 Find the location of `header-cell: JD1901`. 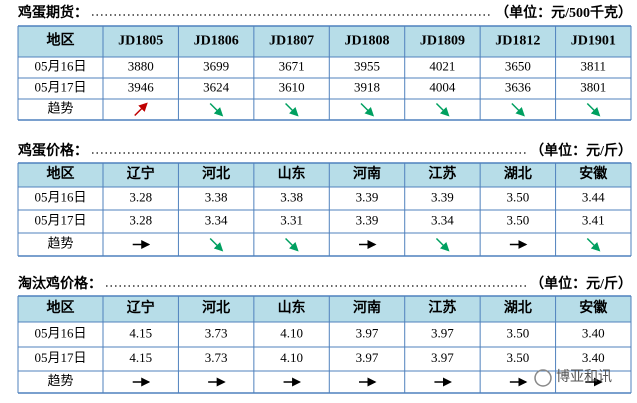

header-cell: JD1901 is located at coordinates (593, 41).